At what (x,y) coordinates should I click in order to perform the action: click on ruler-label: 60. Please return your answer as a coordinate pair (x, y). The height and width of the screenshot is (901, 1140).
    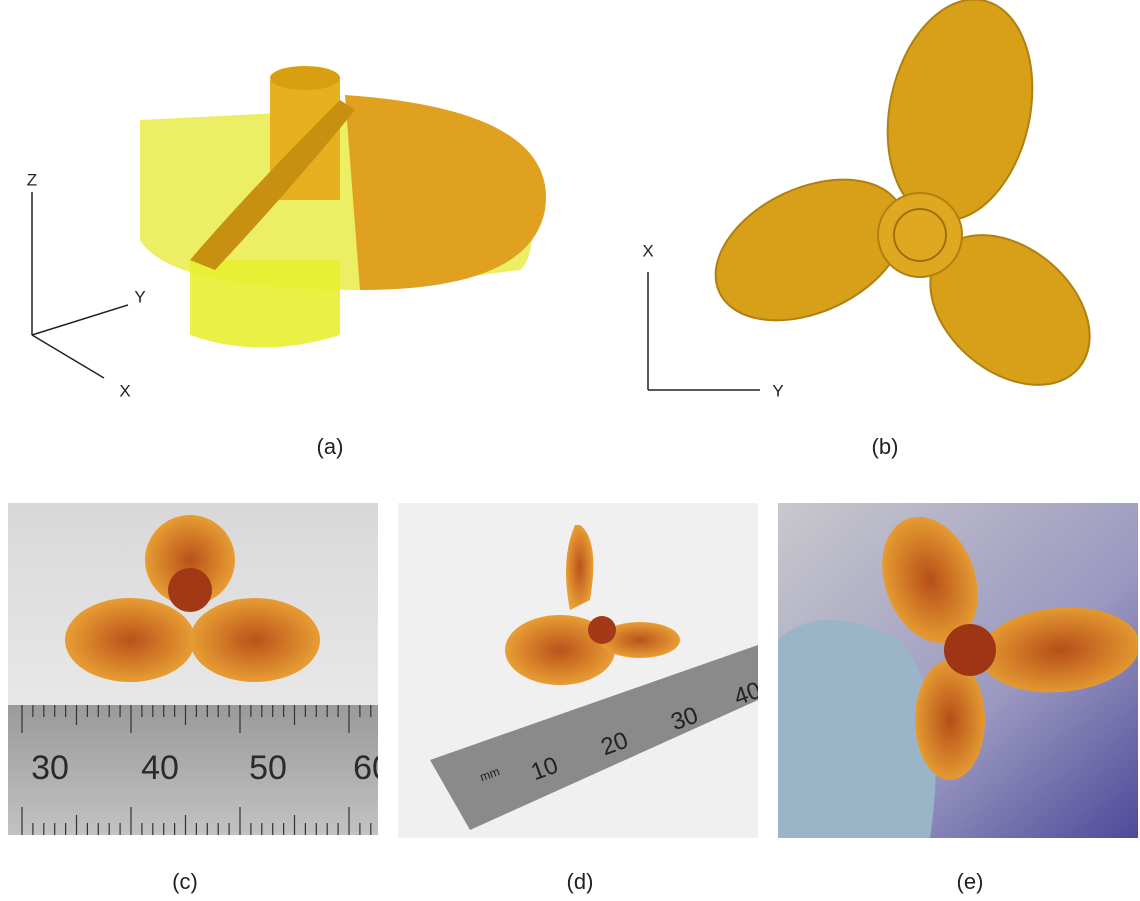
    Looking at the image, I should click on (372, 768).